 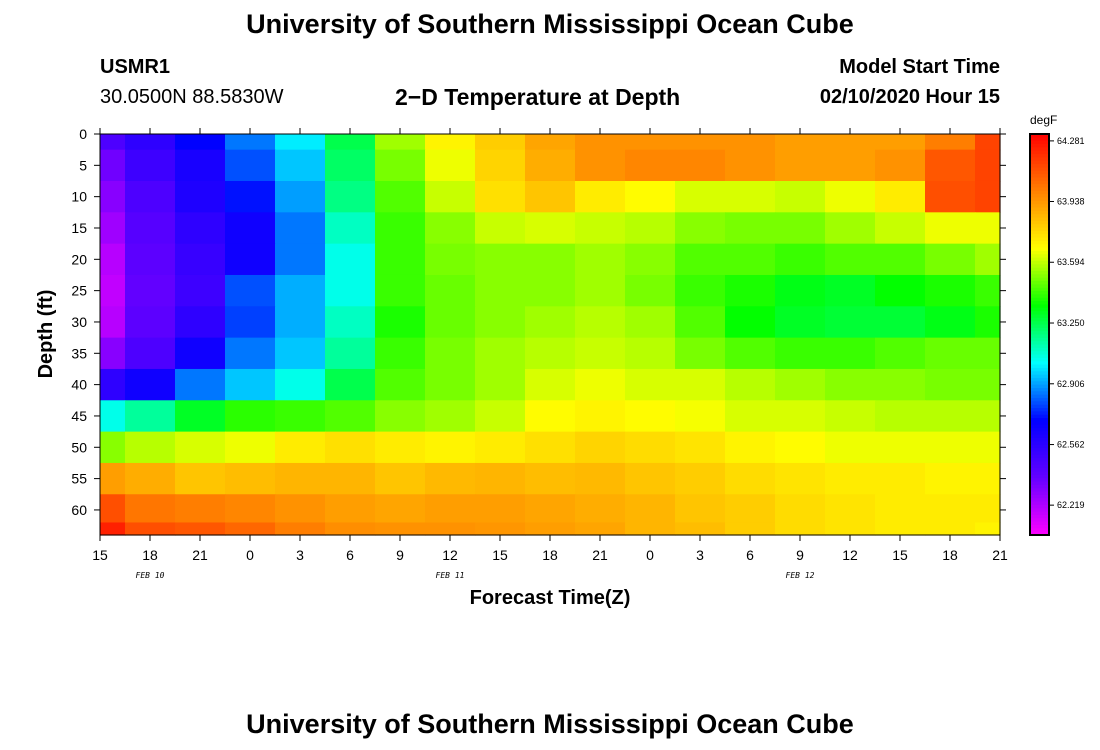 I want to click on x-date-label: FEB 12, so click(x=800, y=575).